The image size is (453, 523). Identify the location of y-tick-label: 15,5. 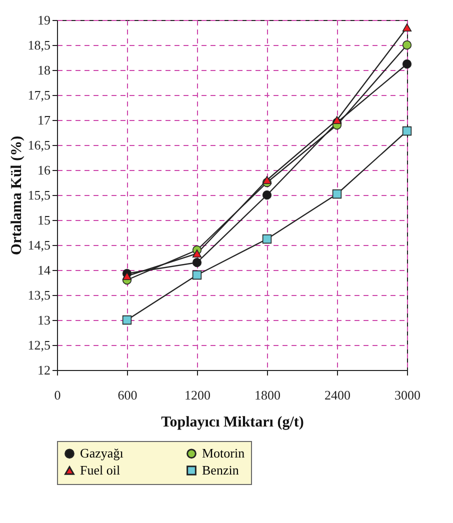
(39, 195).